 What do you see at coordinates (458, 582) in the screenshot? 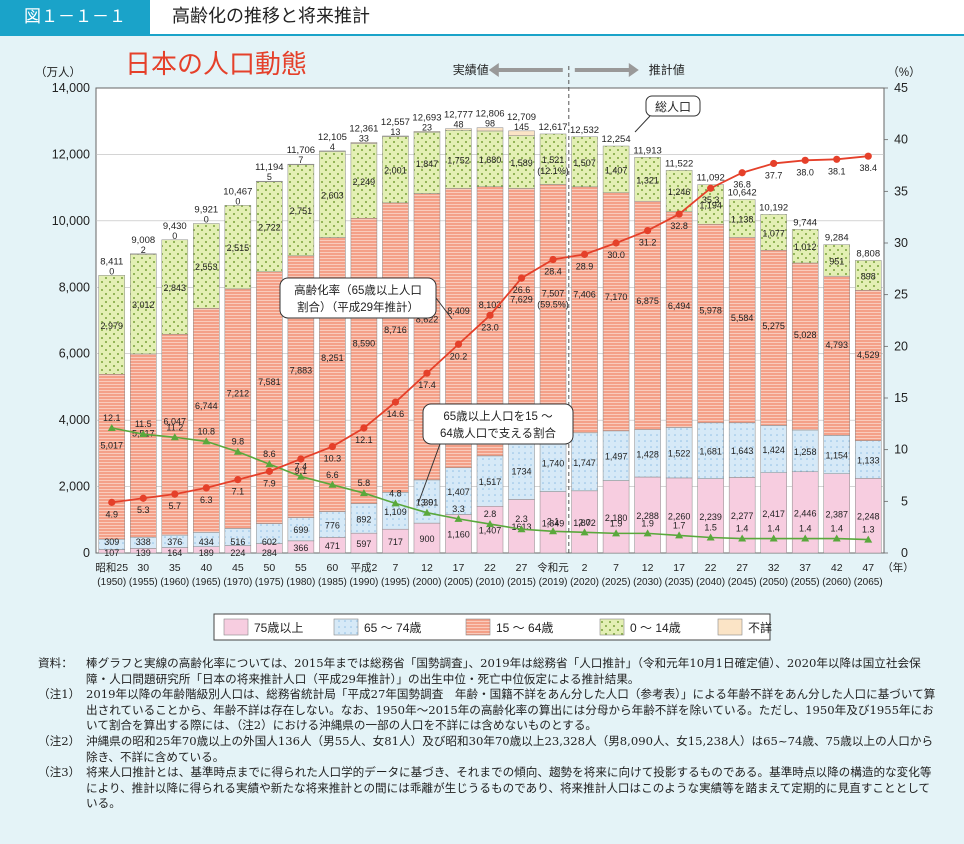
I see `x-tick-year: (2005)` at bounding box center [458, 582].